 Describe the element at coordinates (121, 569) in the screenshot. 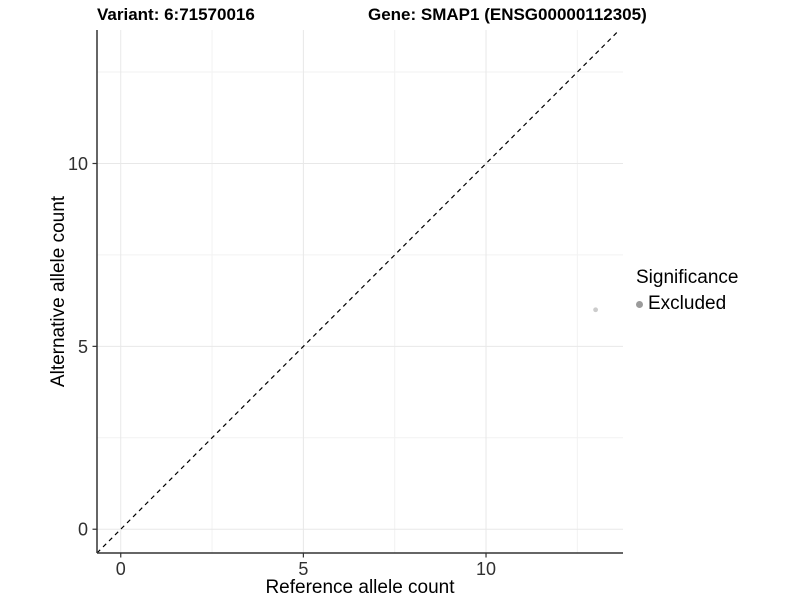

I see `x-tick-label: 0` at that location.